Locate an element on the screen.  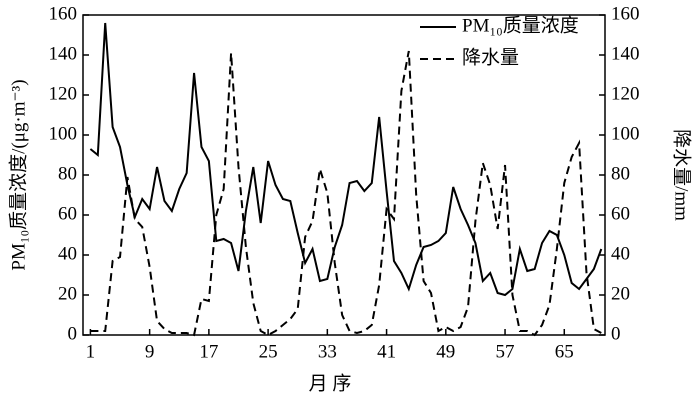
x-tick-label: 49 is located at coordinates (445, 351).